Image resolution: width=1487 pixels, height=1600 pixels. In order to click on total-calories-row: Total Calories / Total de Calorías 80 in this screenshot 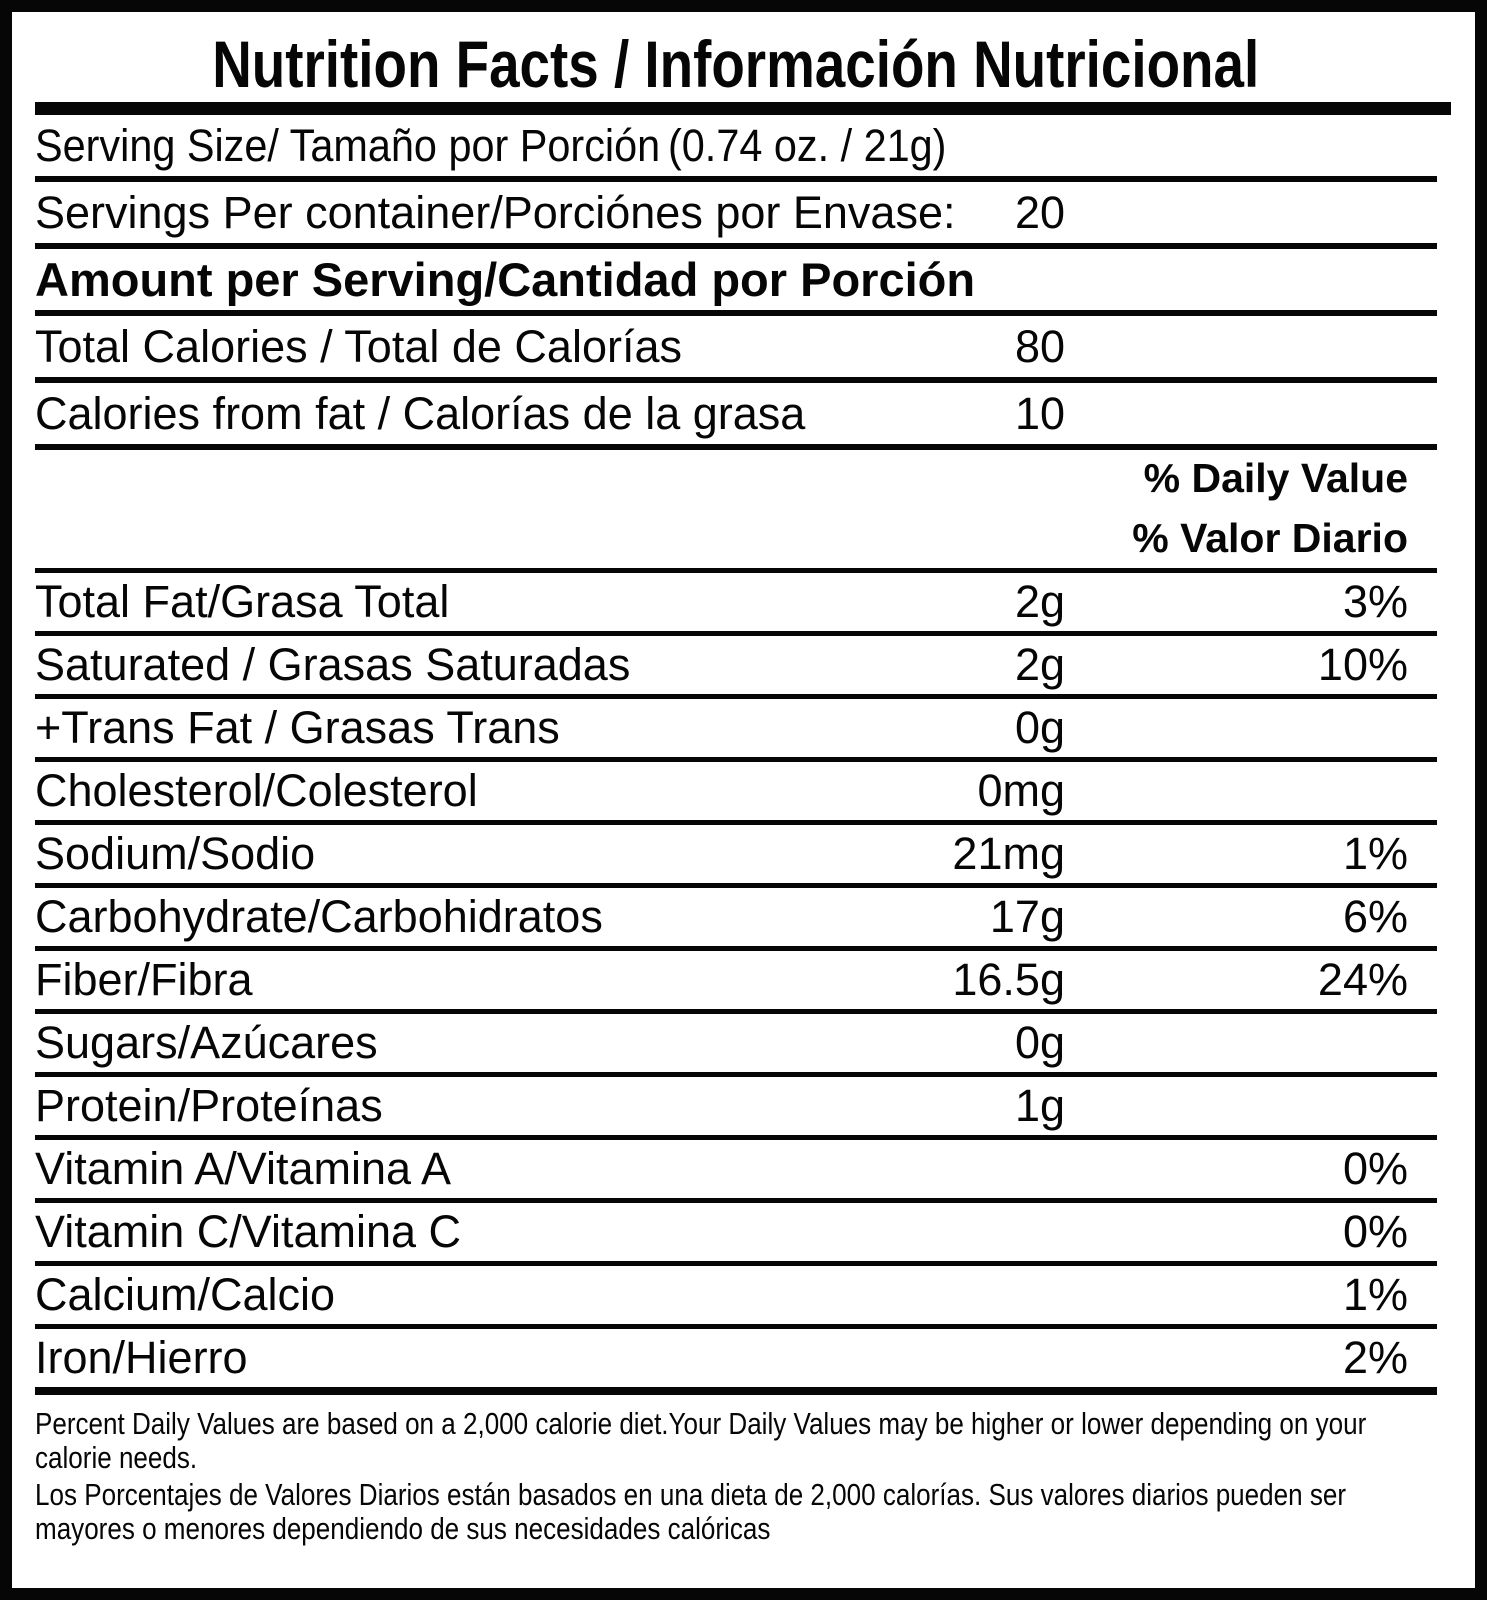, I will do `click(736, 349)`.